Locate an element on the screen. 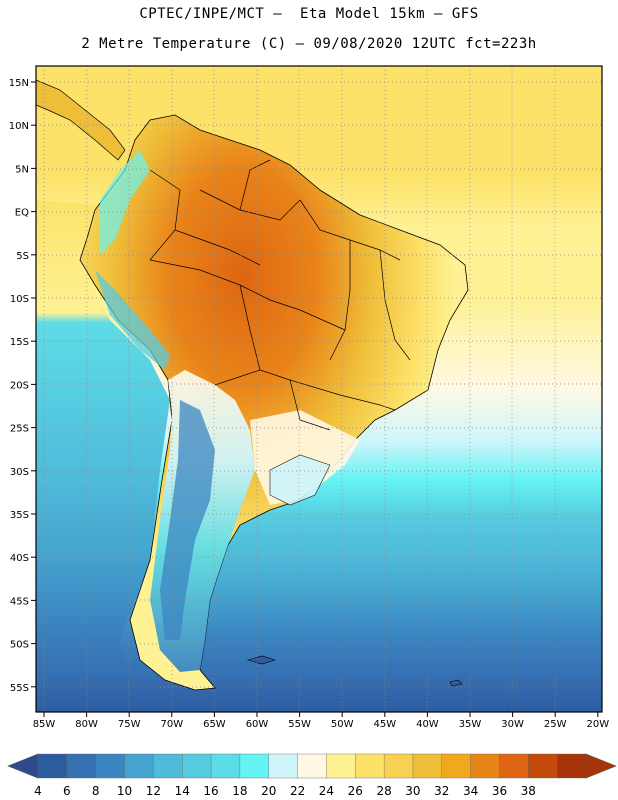 This screenshot has height=800, width=618. lon-label: 50W is located at coordinates (342, 724).